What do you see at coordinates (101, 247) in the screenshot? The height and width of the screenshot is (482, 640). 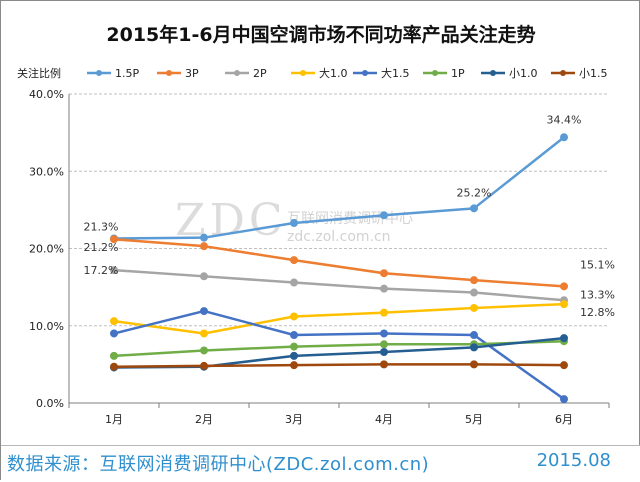 I see `data-label: 21.2%` at bounding box center [101, 247].